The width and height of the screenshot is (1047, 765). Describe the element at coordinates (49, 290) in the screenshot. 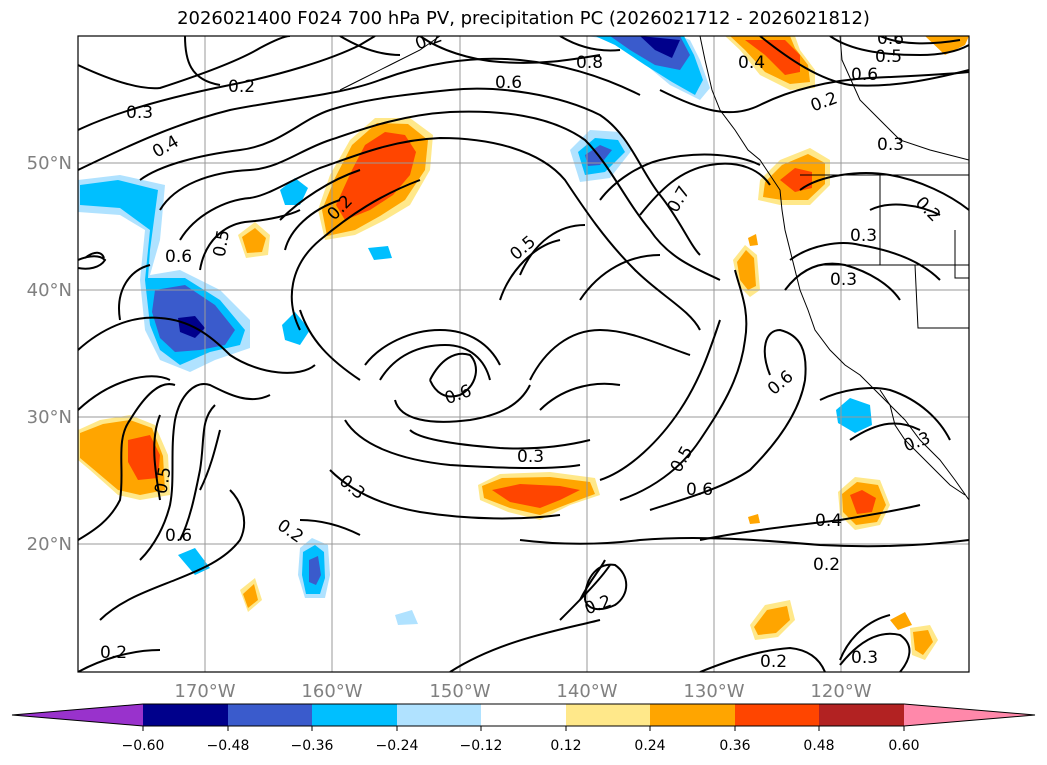

I see `lat-label-40n: 40°N` at that location.